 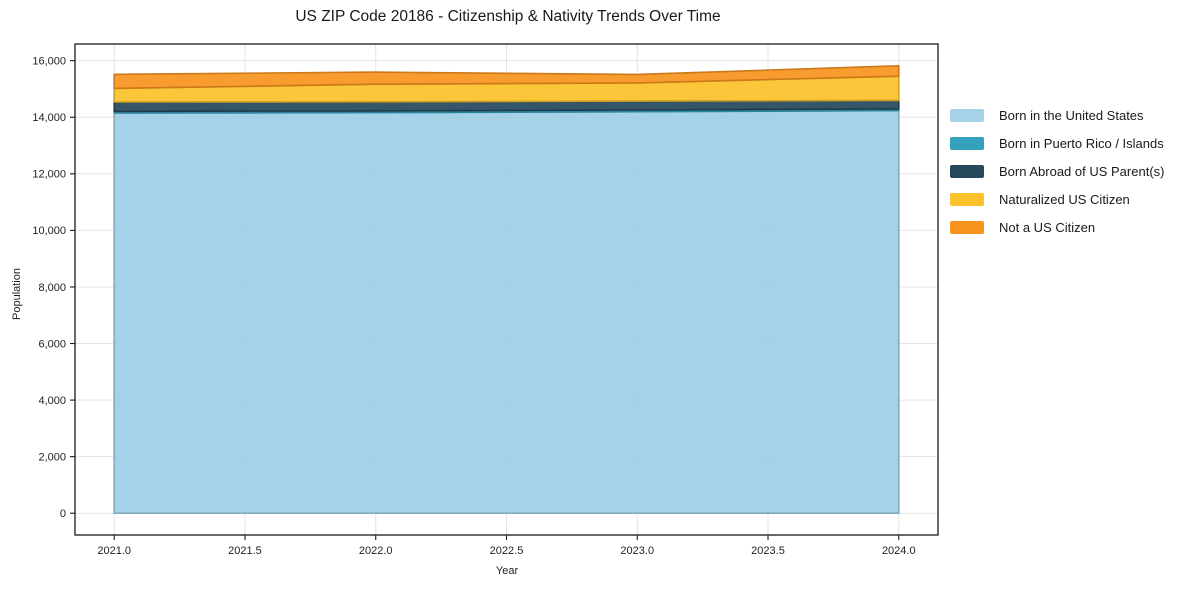 I want to click on legend-item: Naturalized US Citizen, so click(x=1057, y=199).